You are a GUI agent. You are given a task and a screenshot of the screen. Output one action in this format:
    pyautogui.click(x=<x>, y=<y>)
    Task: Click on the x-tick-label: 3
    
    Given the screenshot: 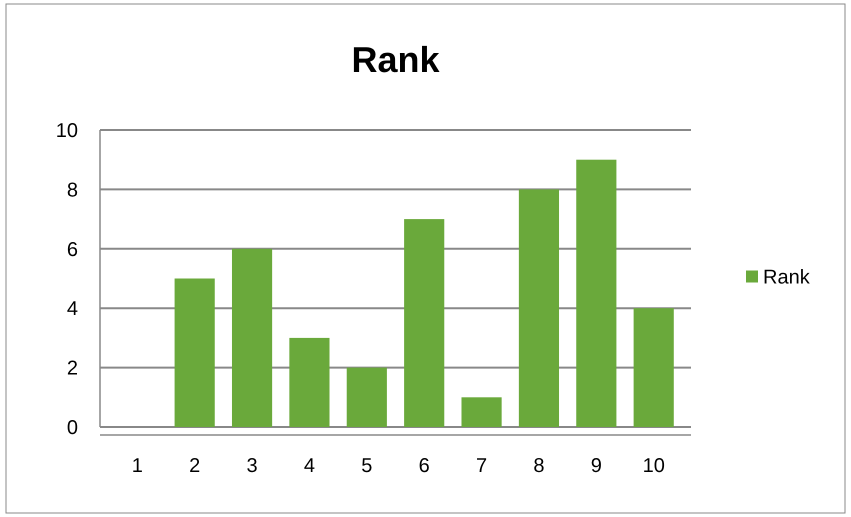 What is the action you would take?
    pyautogui.click(x=252, y=466)
    